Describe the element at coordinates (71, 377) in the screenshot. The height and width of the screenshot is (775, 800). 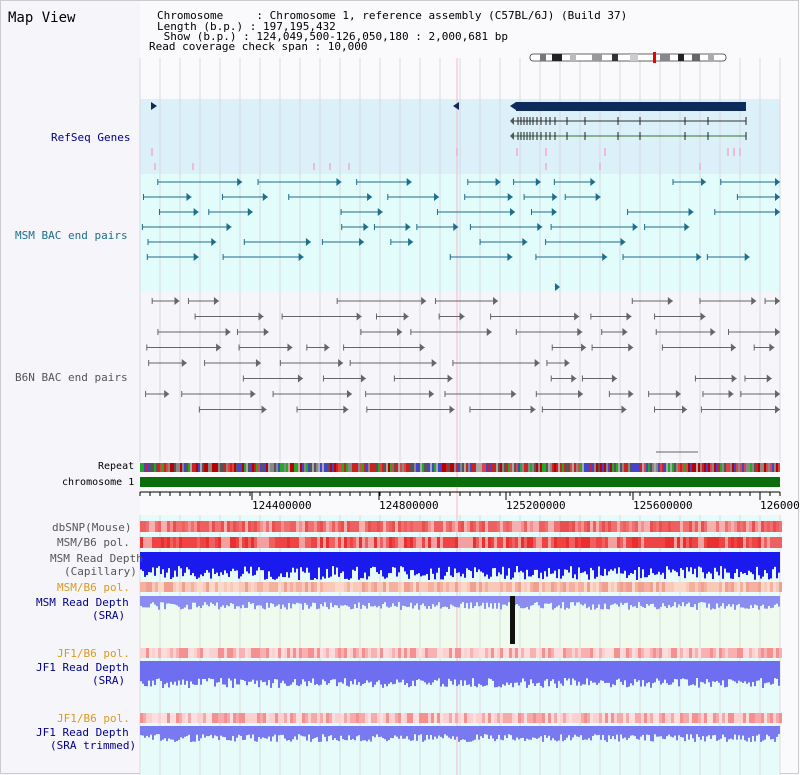
I see `track-label-b6n-bac: B6N BAC end pairs` at that location.